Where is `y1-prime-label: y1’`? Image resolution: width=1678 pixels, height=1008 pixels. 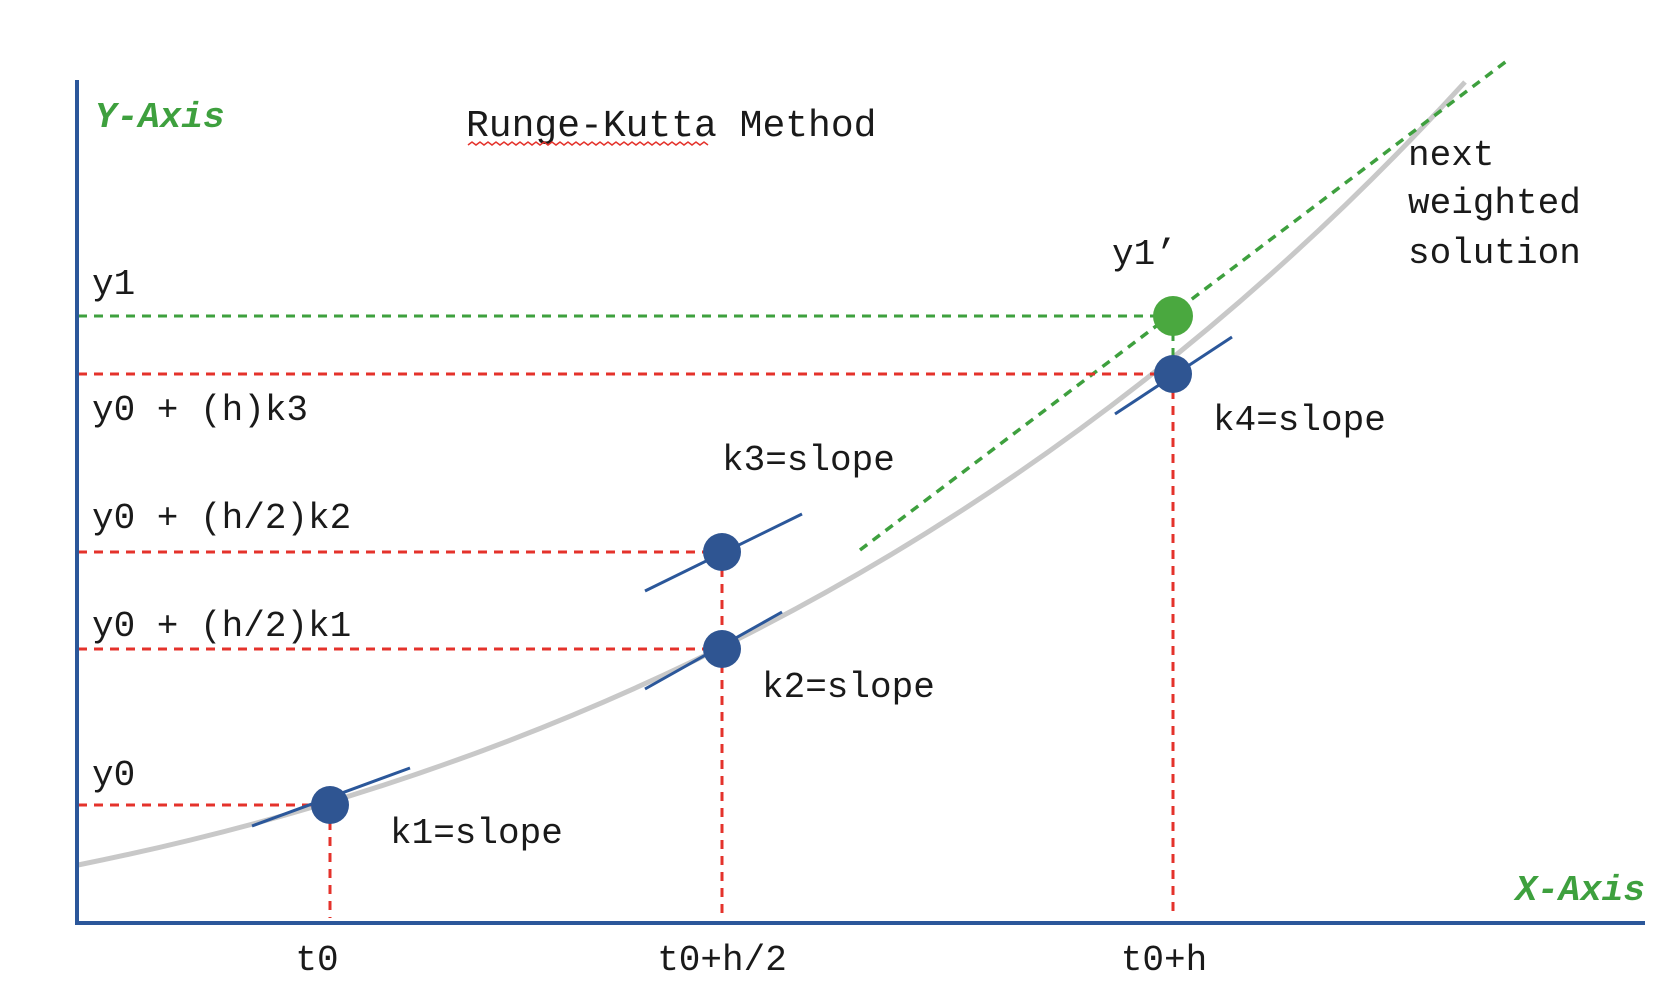 y1-prime-label: y1’ is located at coordinates (1144, 254).